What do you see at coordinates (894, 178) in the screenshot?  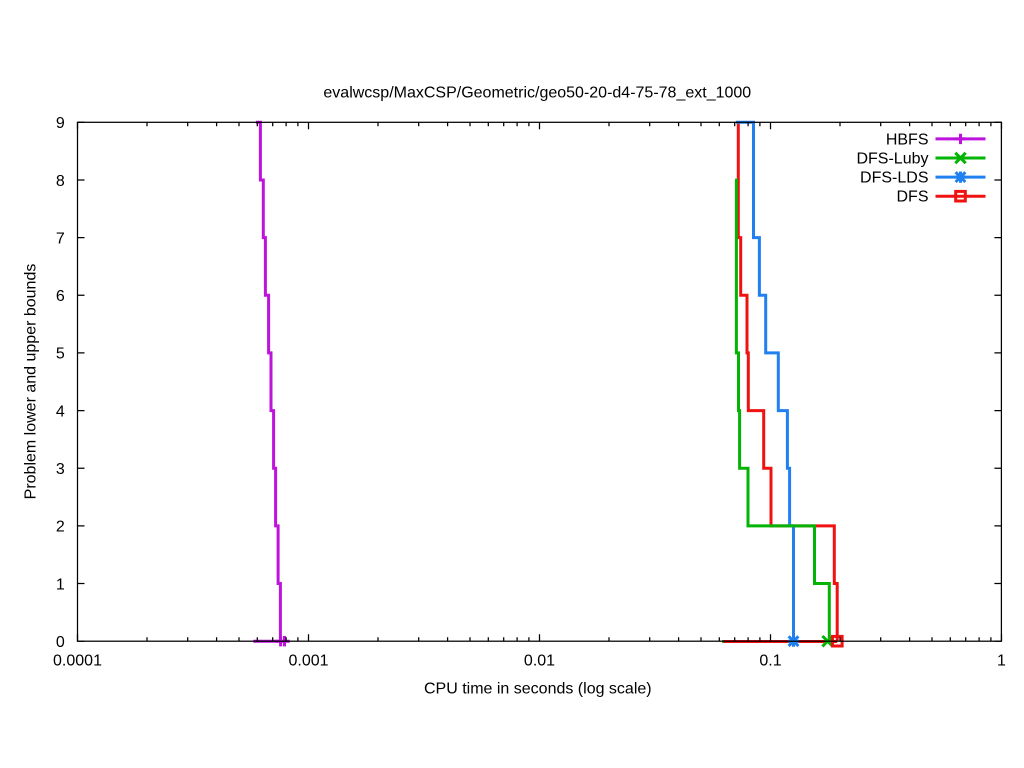 I see `svg-text: DFS-LDS` at bounding box center [894, 178].